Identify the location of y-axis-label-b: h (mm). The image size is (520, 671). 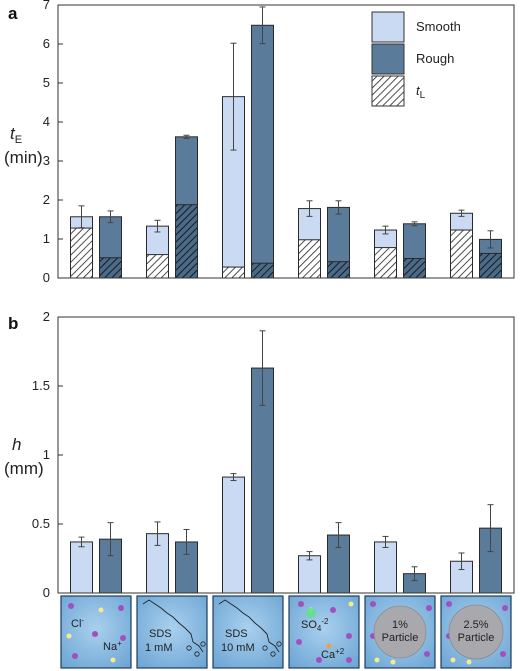
(24, 456).